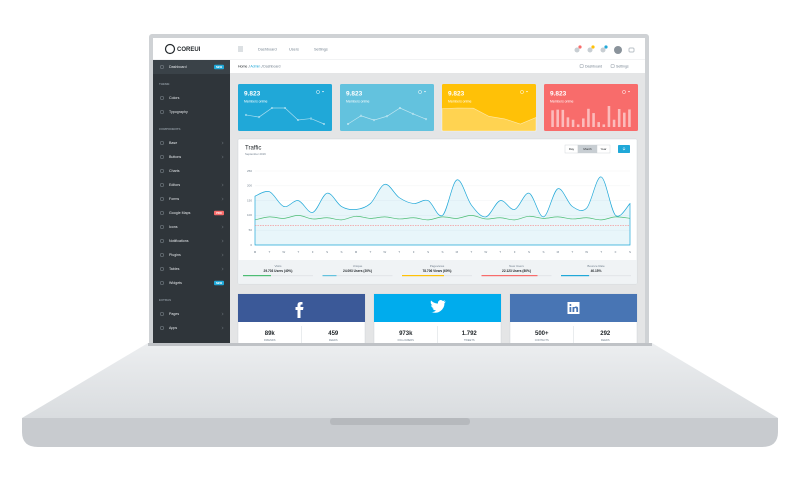  What do you see at coordinates (174, 314) in the screenshot?
I see `sidebar-item: Pages` at bounding box center [174, 314].